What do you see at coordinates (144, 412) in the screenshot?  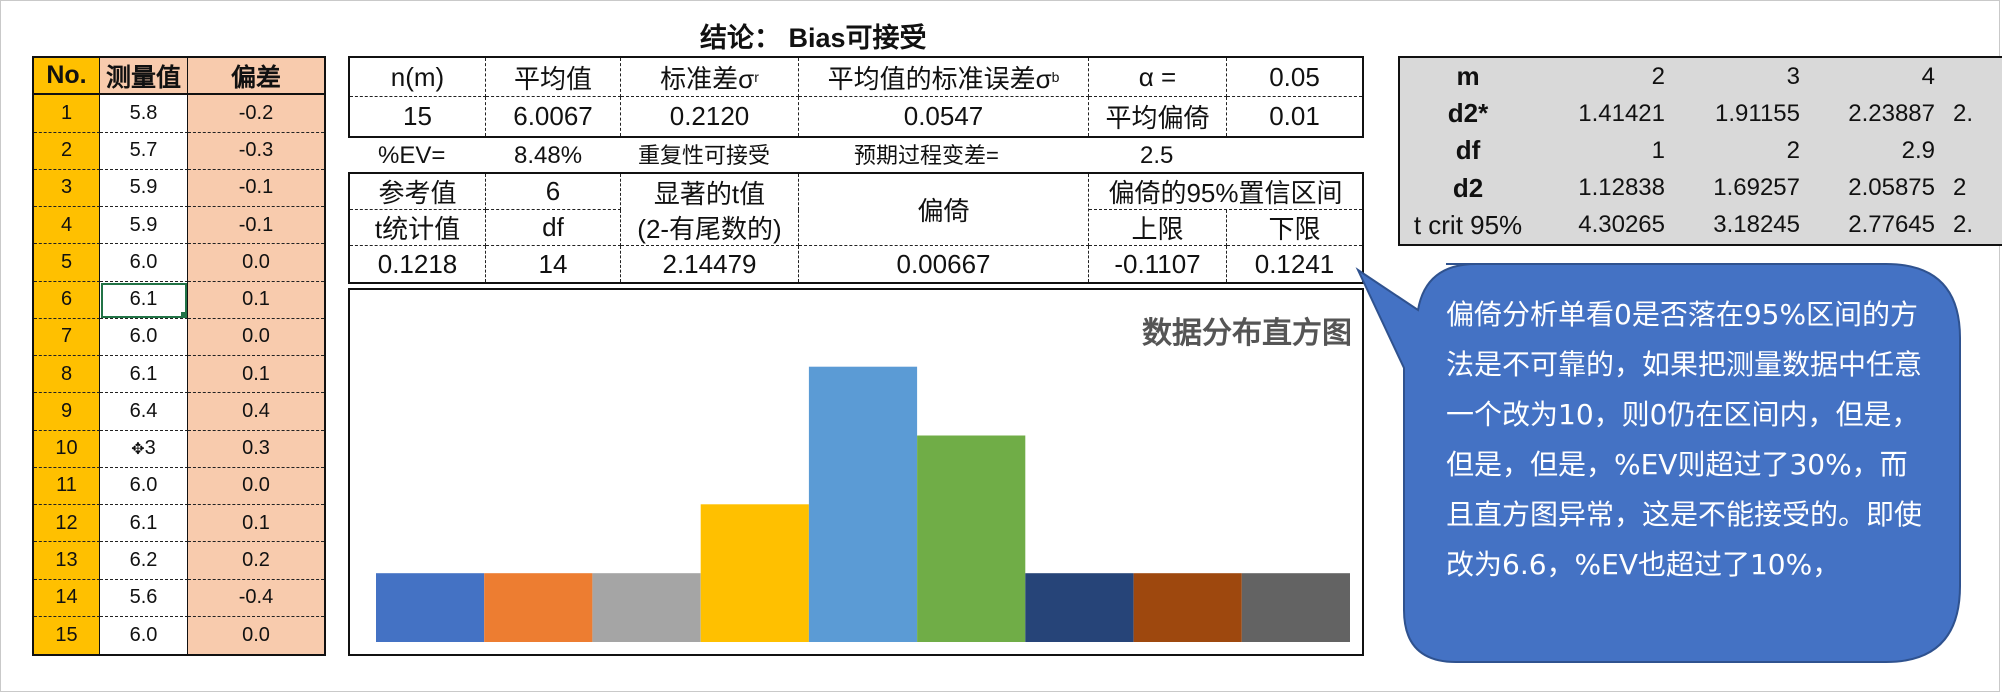 I see `measured-value-cell: 6.4` at bounding box center [144, 412].